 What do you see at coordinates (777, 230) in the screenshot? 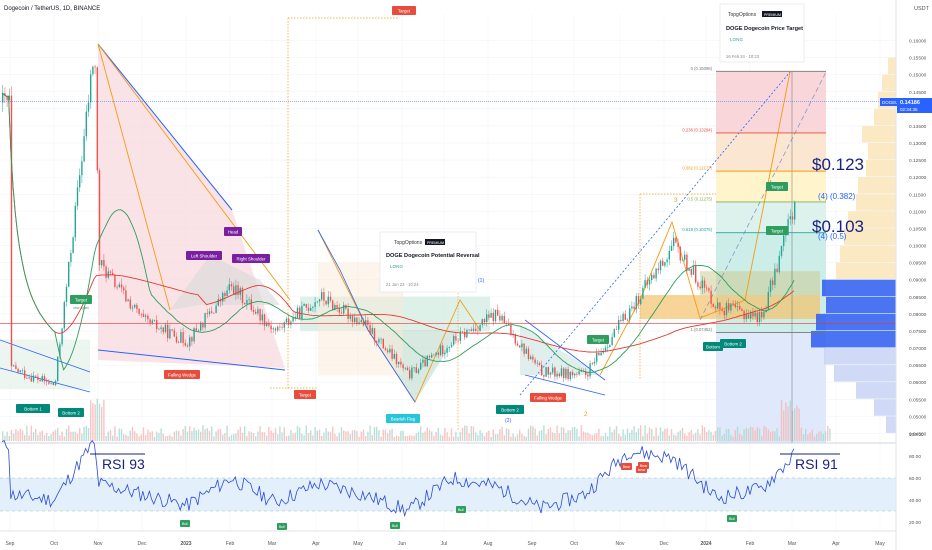
I see `label-target-lower-right-bg` at bounding box center [777, 230].